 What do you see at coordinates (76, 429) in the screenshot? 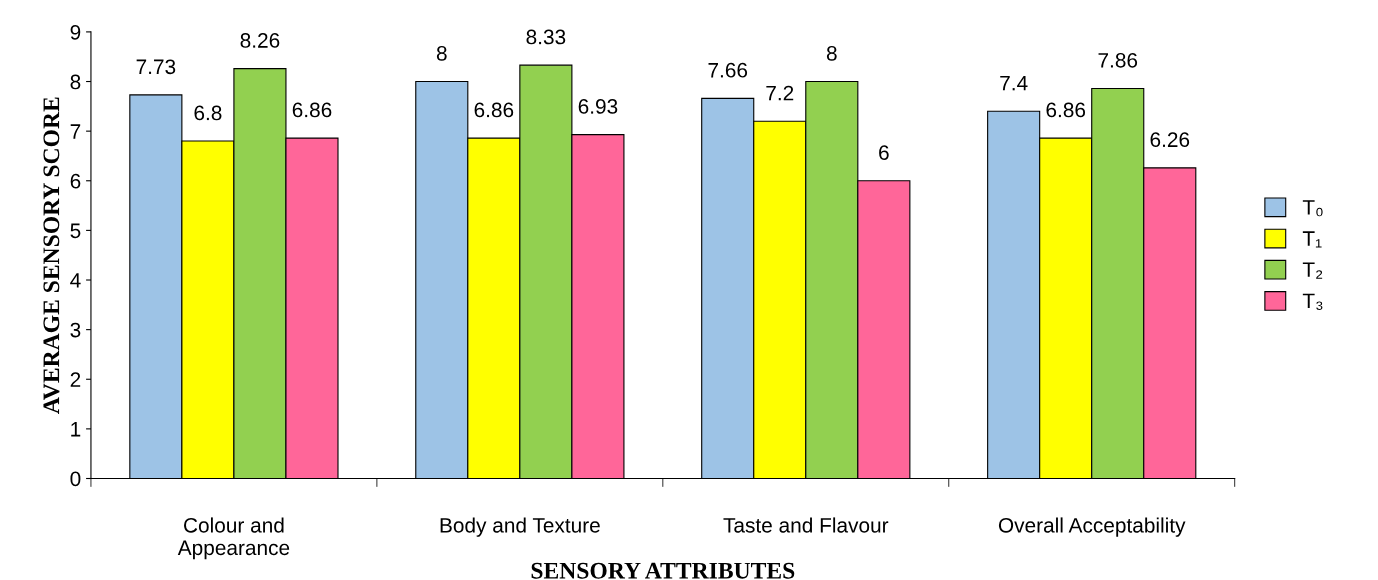
I see `y-tick-label: 1` at bounding box center [76, 429].